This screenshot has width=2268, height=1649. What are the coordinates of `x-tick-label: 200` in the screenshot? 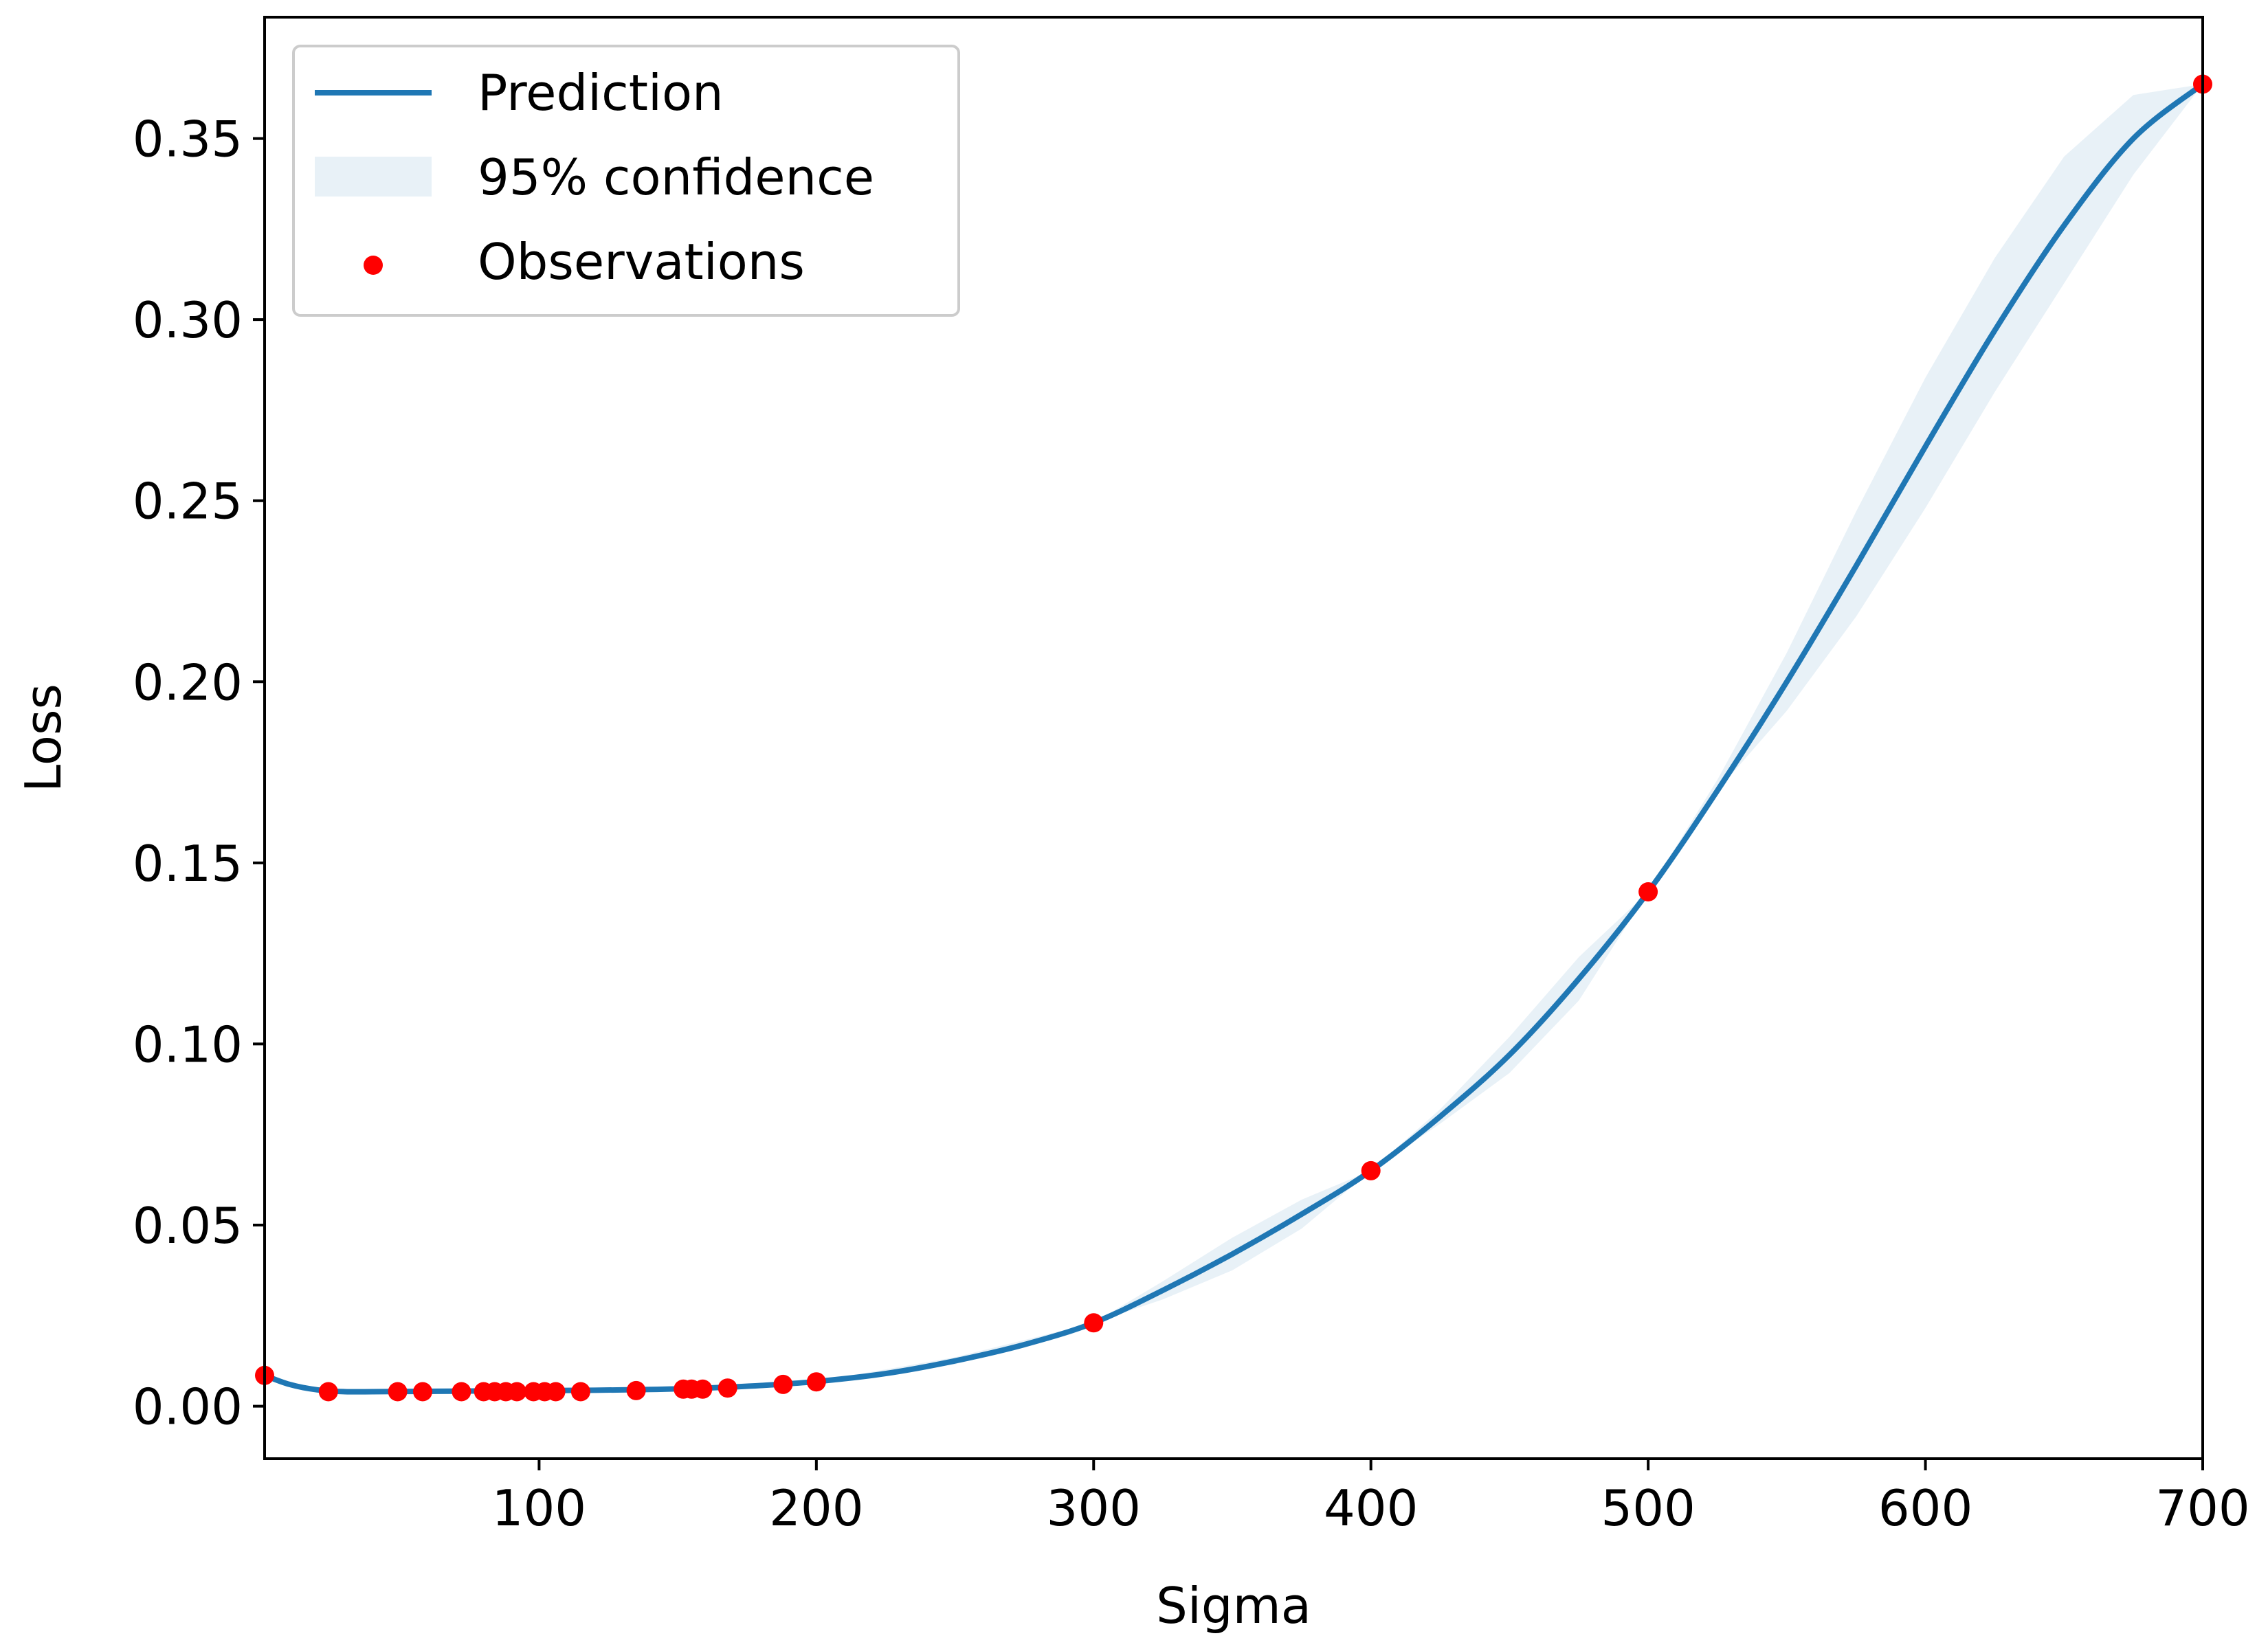 It's located at (816, 1508).